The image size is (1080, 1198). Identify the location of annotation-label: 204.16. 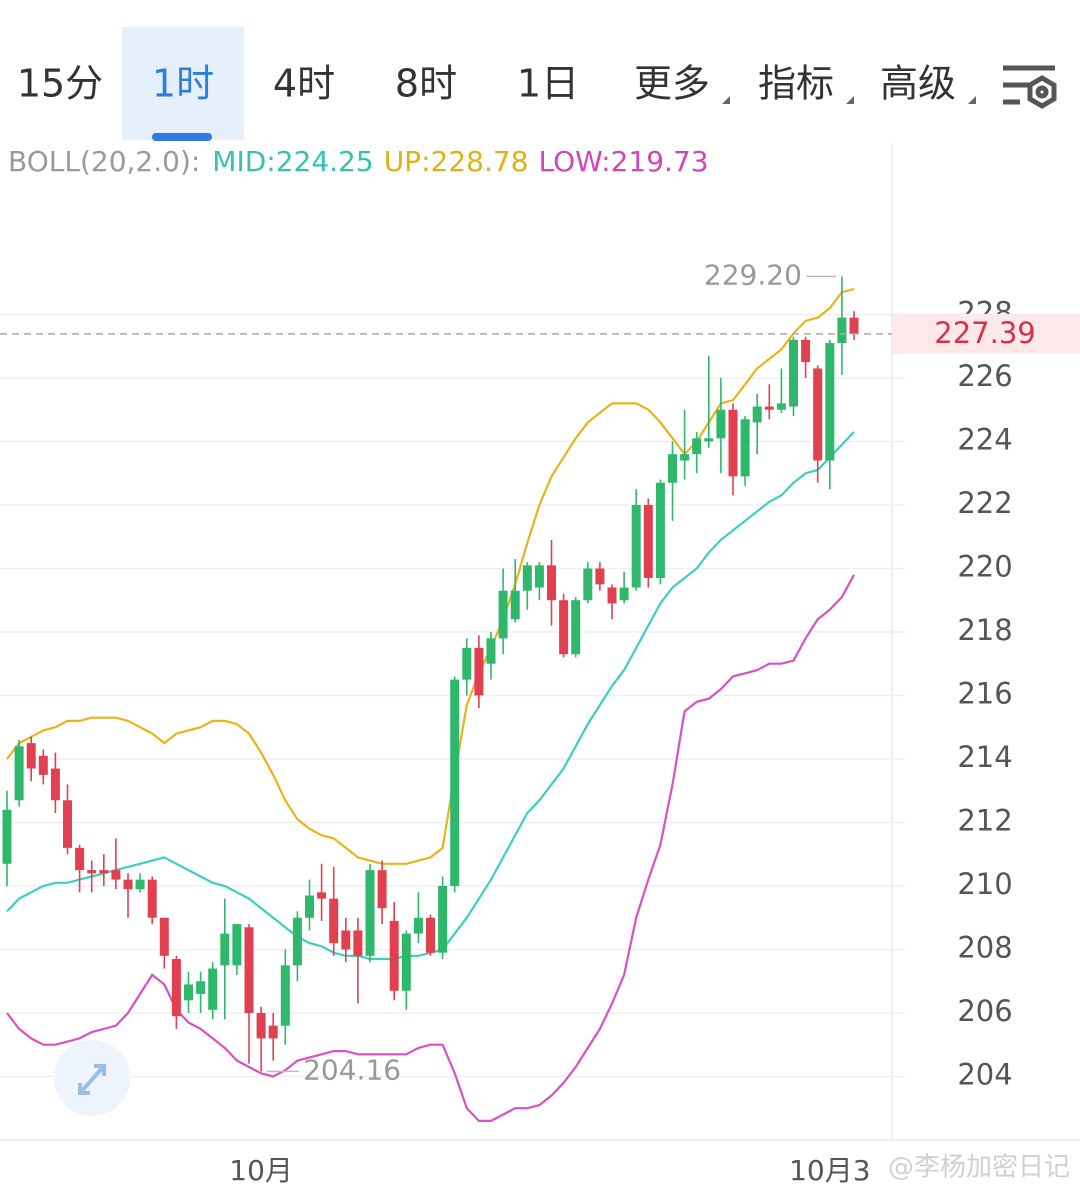
(352, 1069).